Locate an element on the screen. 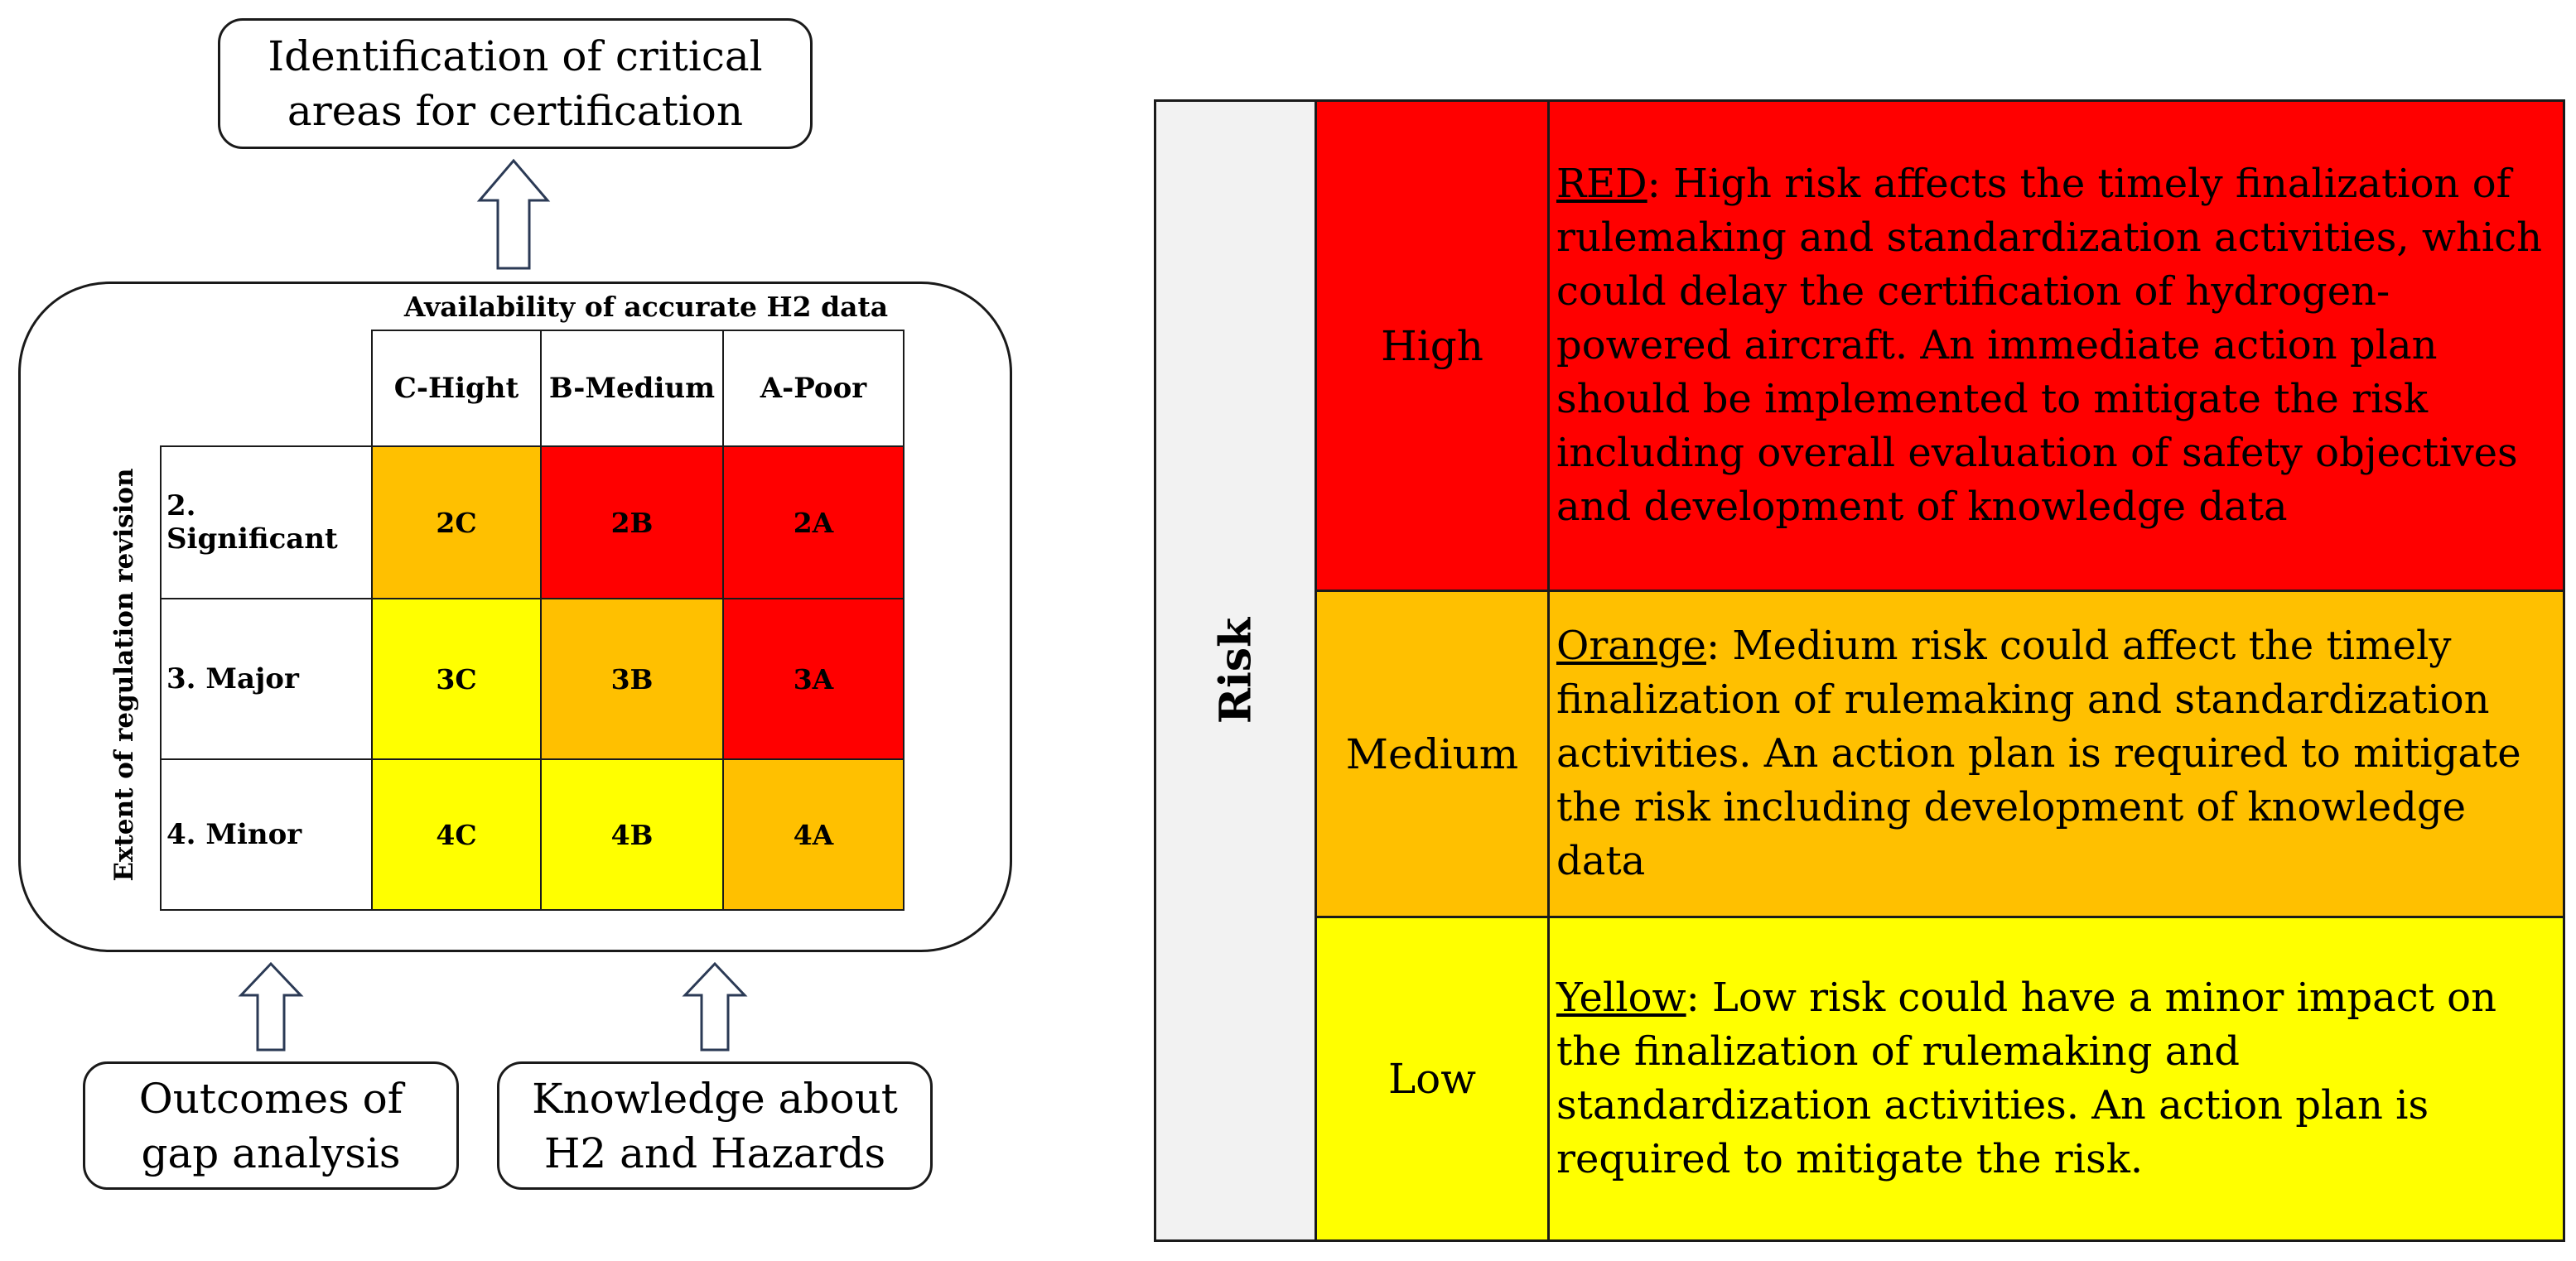 The image size is (2576, 1261). gap-analysis-box: Outcomes of gap analysis is located at coordinates (271, 1125).